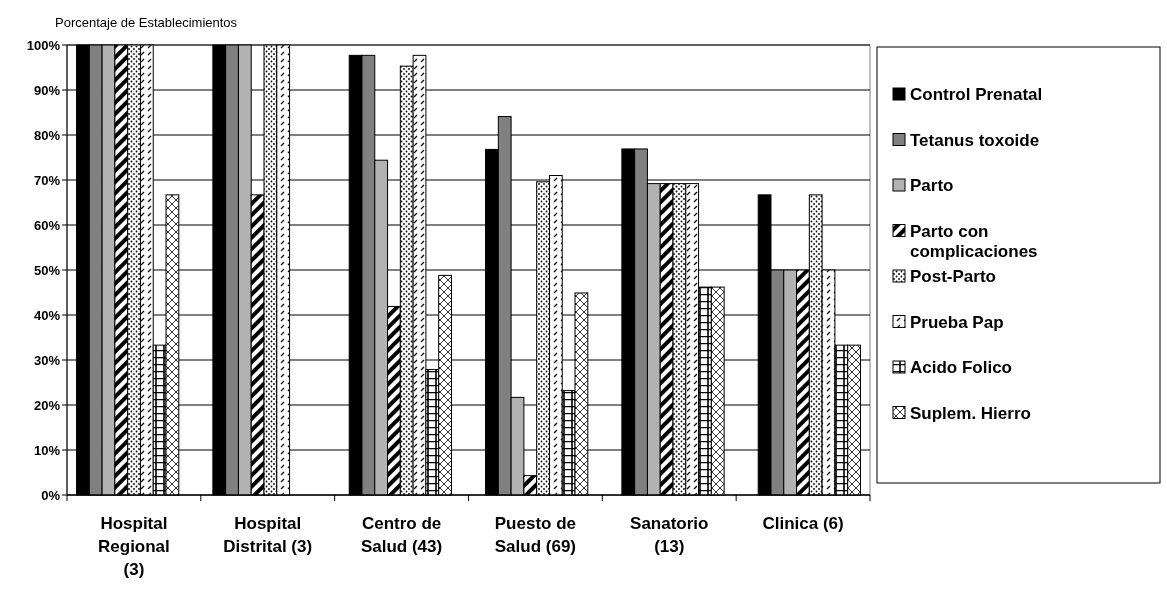  I want to click on x-tick-label: Hospital Distrital (3), so click(268, 535).